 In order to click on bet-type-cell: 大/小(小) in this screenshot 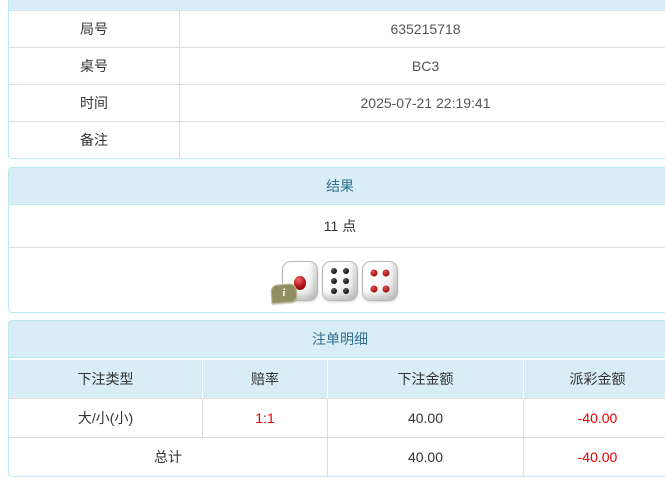, I will do `click(106, 418)`.